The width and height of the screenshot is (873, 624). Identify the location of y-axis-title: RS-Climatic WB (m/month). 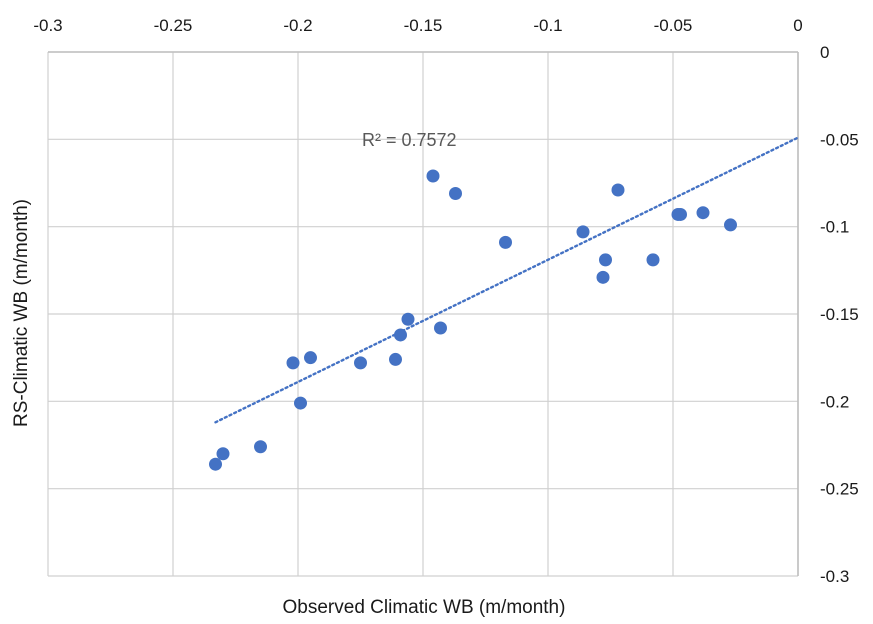
(21, 313).